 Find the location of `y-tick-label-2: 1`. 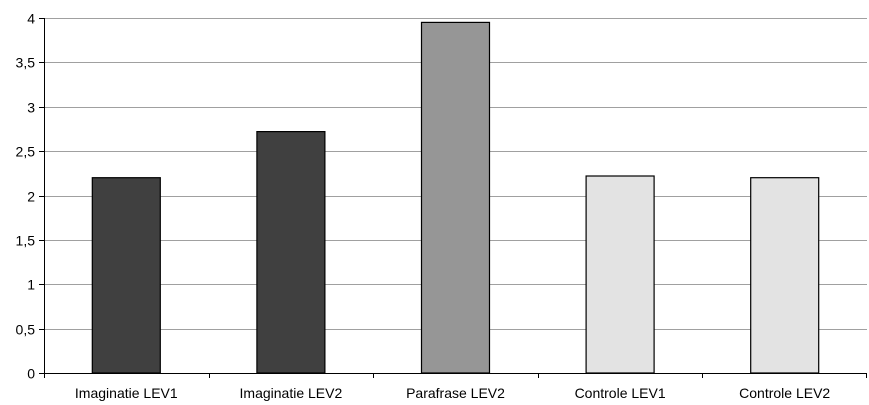

y-tick-label-2: 1 is located at coordinates (31, 285).